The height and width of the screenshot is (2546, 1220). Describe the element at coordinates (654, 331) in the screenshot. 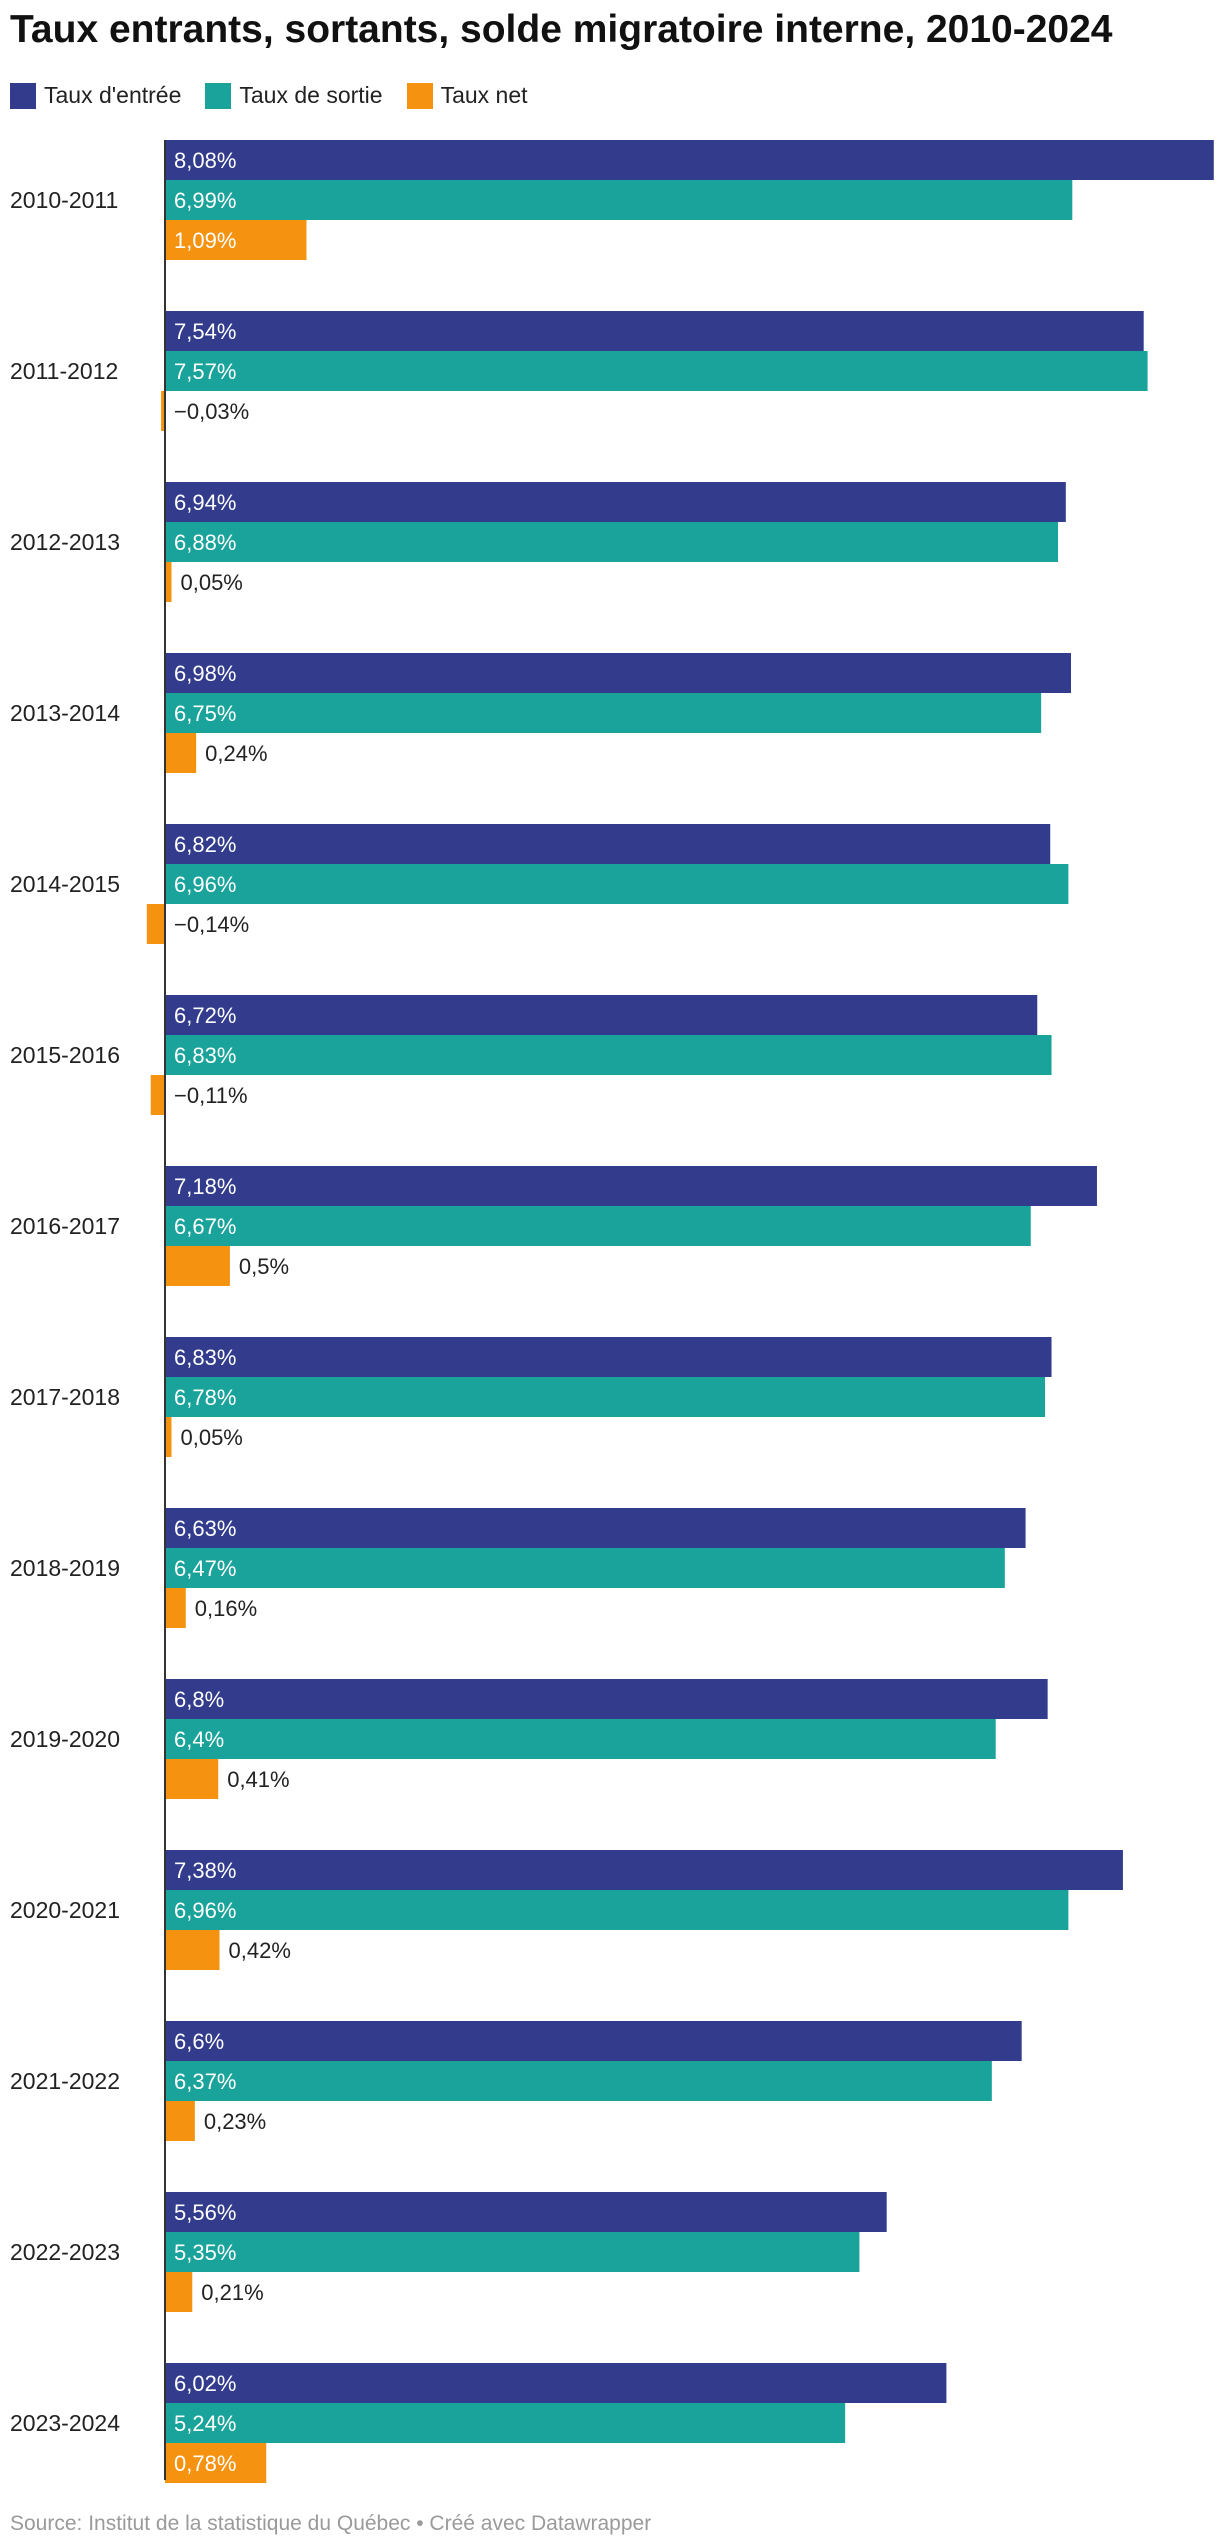

I see `bar-entree-2011-2012` at that location.